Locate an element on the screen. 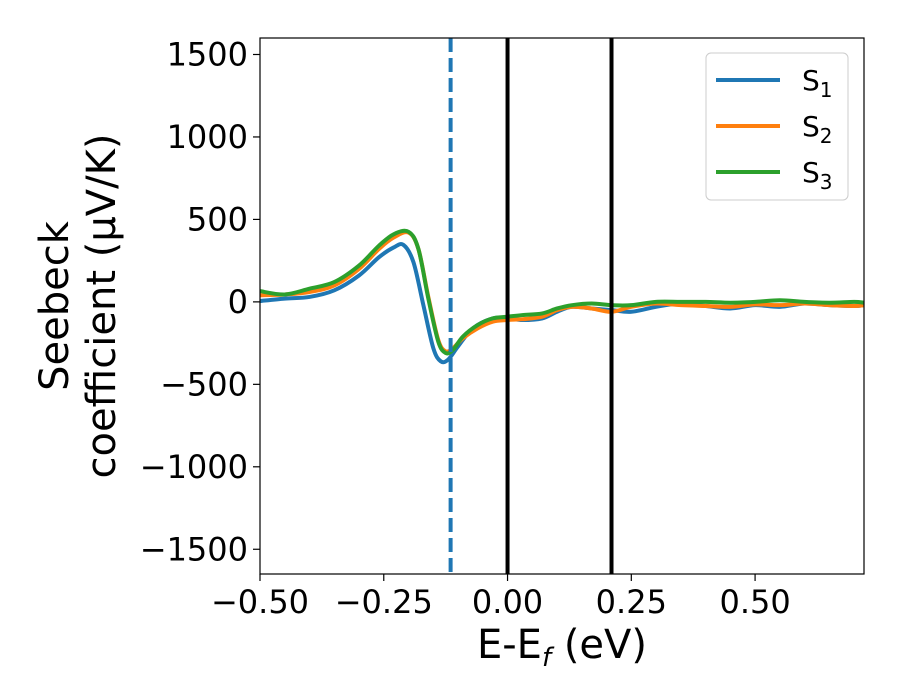  series-group is located at coordinates (562, 296).